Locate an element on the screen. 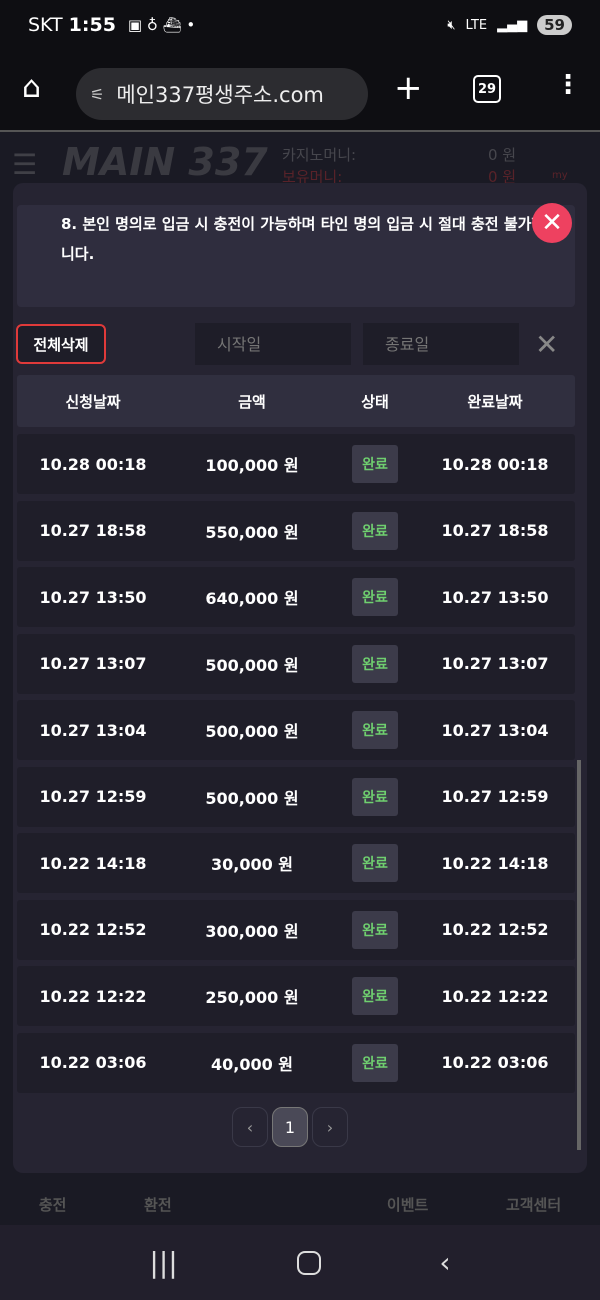  balance-value: 0 원 is located at coordinates (502, 177).